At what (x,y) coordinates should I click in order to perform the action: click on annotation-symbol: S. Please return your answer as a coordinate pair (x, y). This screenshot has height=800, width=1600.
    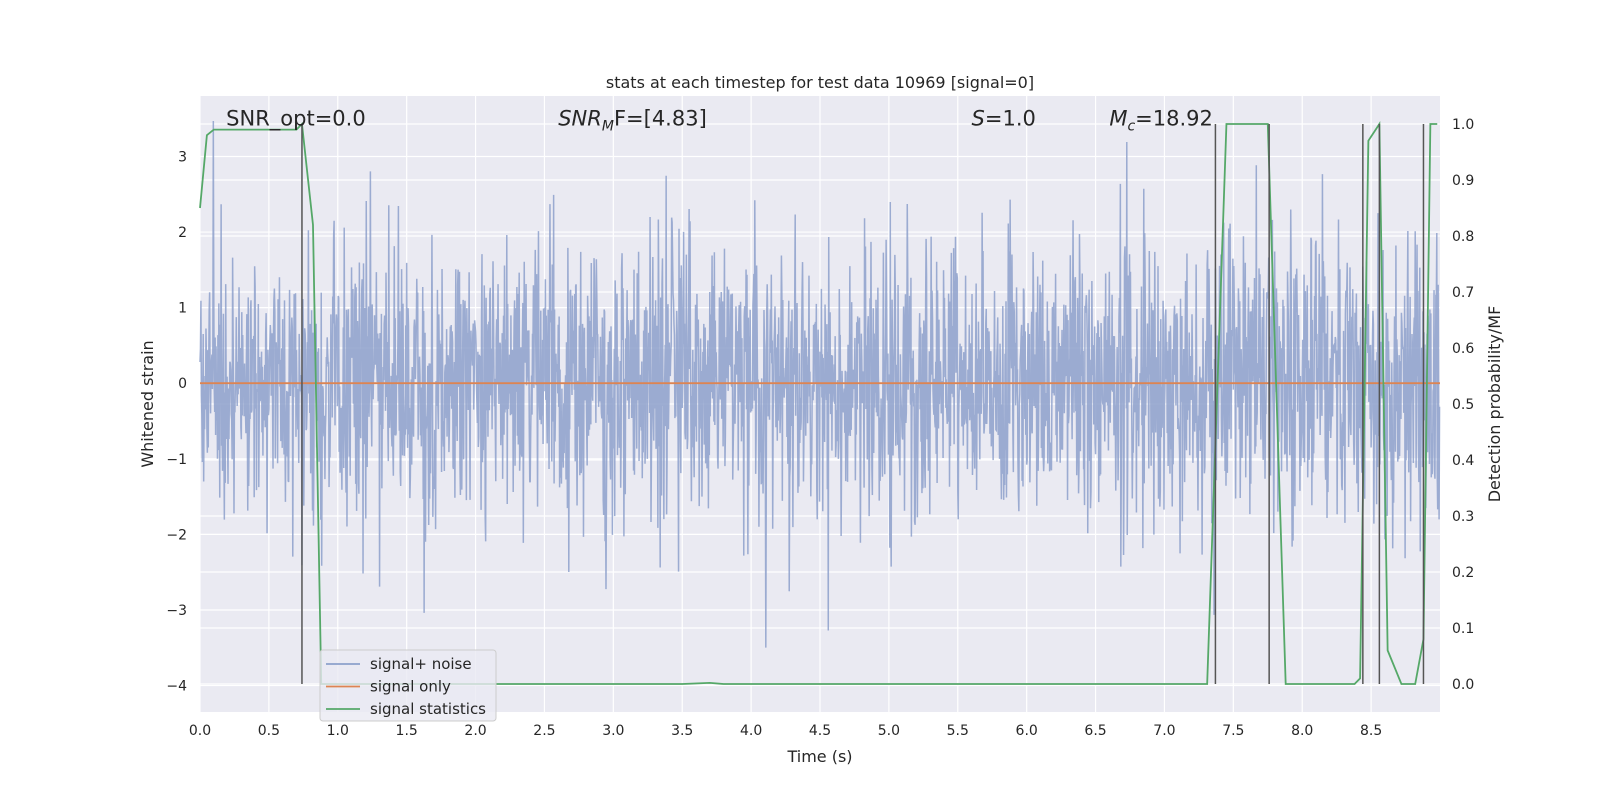
    Looking at the image, I should click on (978, 119).